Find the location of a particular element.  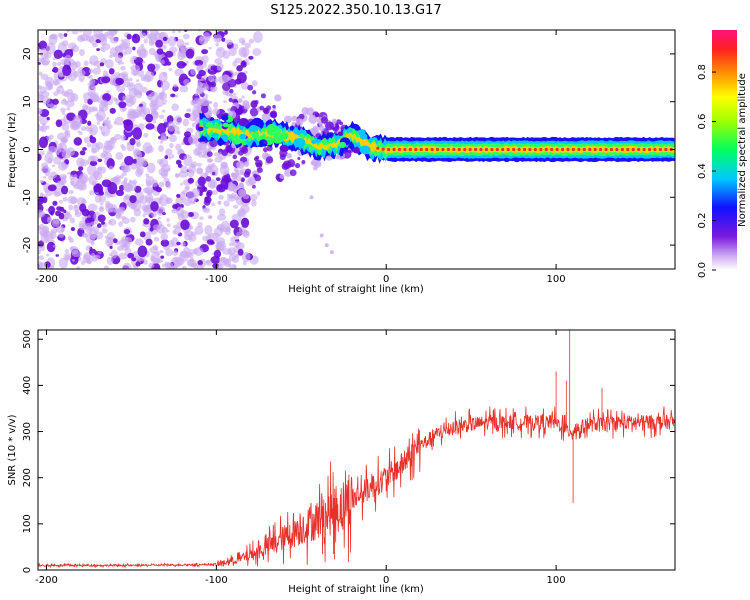

colorbar-tick-label: 0.0 is located at coordinates (702, 270).